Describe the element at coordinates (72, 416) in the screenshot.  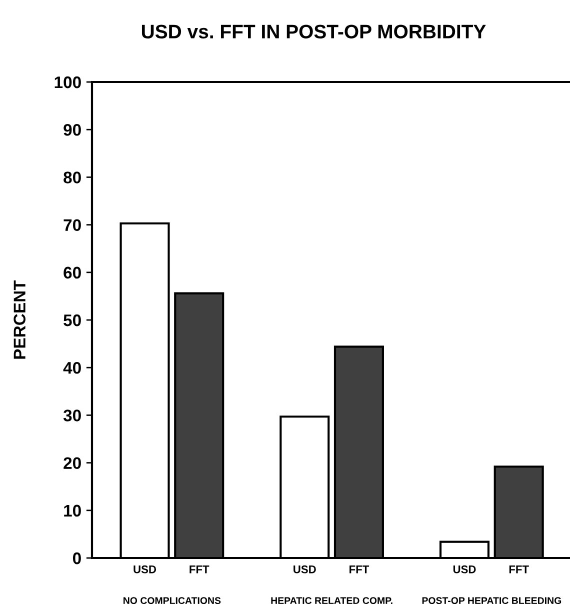
I see `y-tick-label: 30` at that location.